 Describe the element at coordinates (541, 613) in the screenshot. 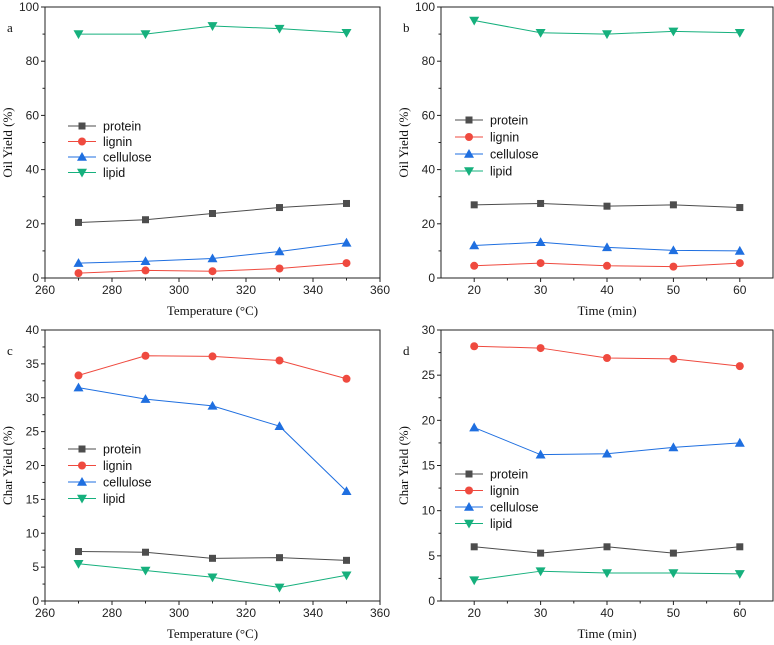

I see `x-tick-label: 30` at that location.